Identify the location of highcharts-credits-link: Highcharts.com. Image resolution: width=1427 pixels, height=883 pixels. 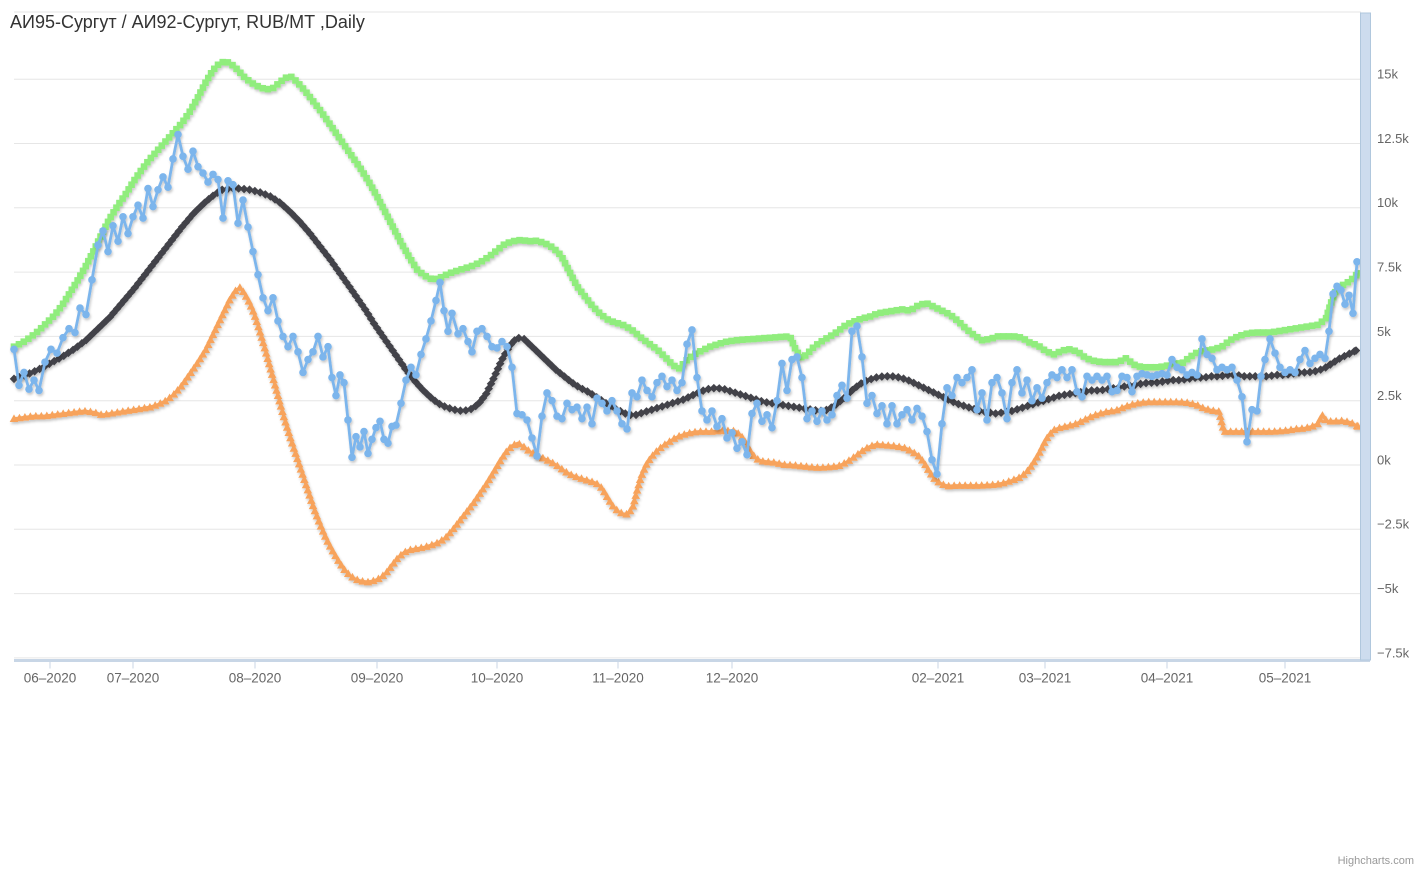
(1375, 861).